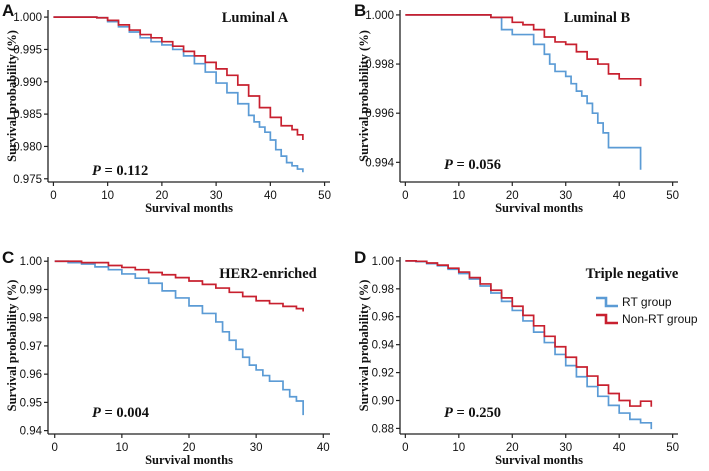 The image size is (709, 471). I want to click on legend-rt: RT group, so click(634, 302).